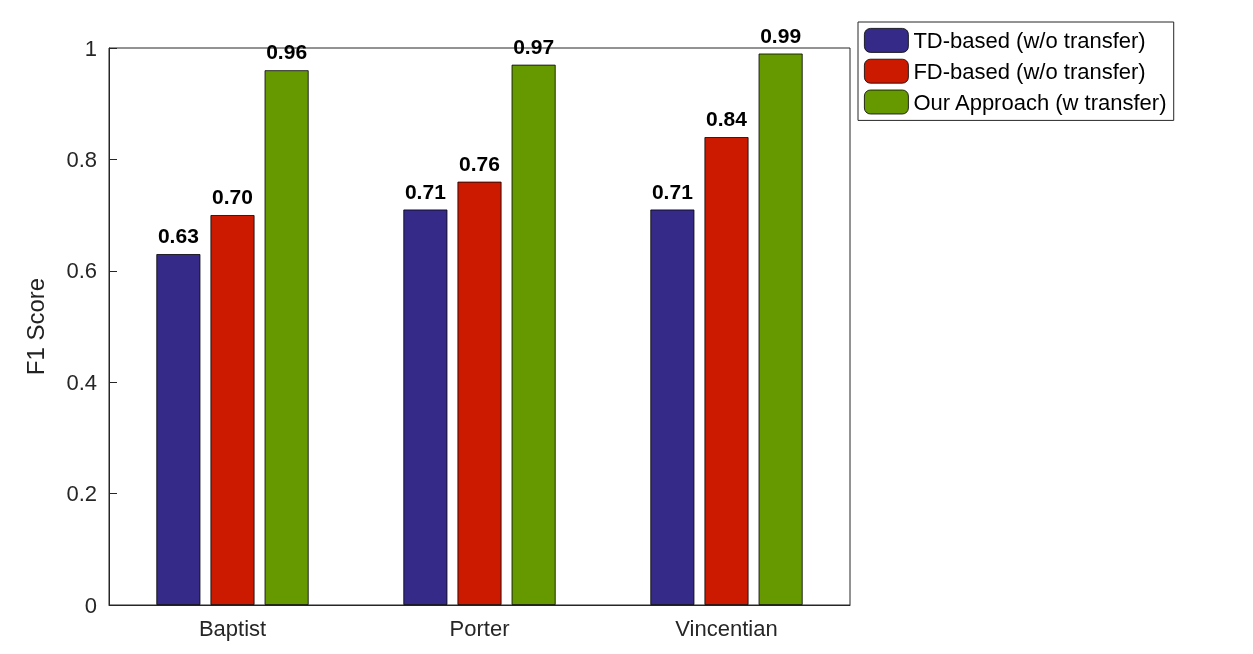  What do you see at coordinates (178, 236) in the screenshot?
I see `data-label: 0.63` at bounding box center [178, 236].